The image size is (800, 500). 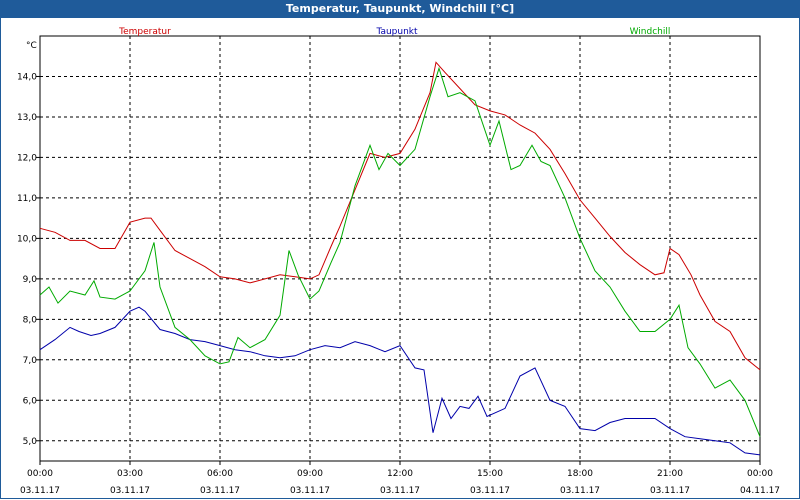 What do you see at coordinates (760, 491) in the screenshot?
I see `x-tick-date: 04.11.17` at bounding box center [760, 491].